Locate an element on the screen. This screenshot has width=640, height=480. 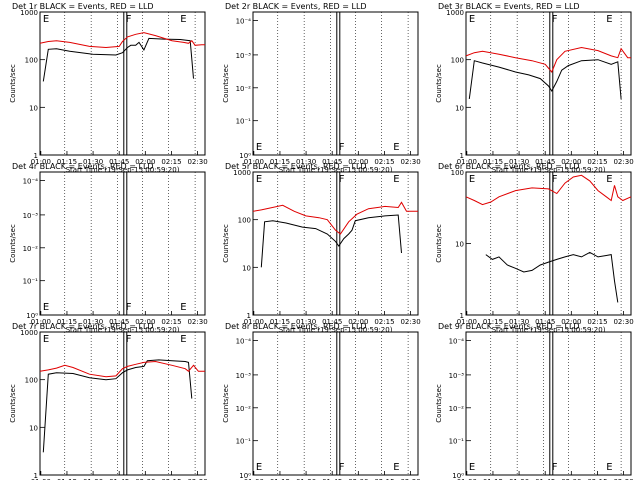
panel-title: Det 7r BLACK = Events, RED = LLD is located at coordinates (83, 326).